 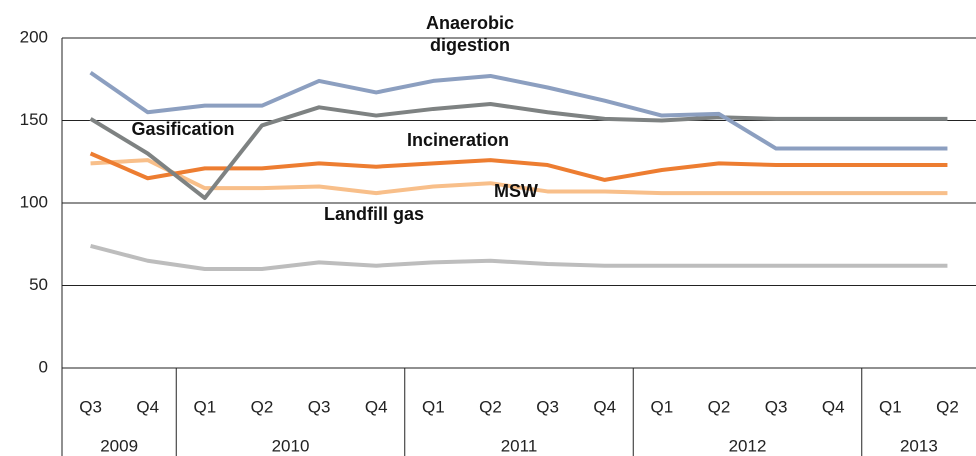 I want to click on series-label: Gasification, so click(x=183, y=129).